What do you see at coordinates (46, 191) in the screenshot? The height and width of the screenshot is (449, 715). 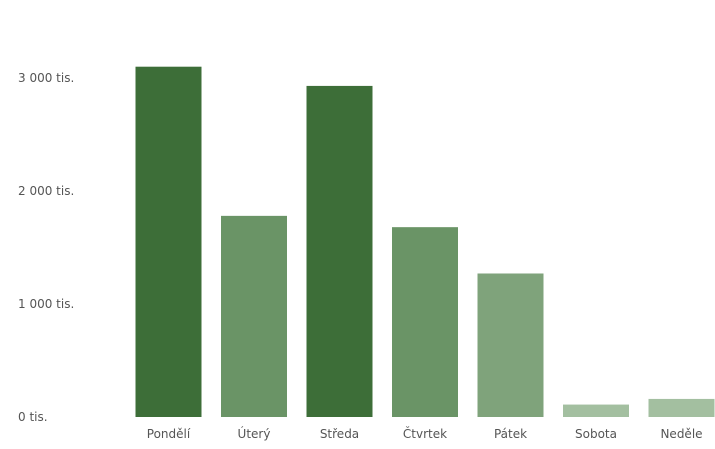 I see `y-tick-label: 2 000 tis.` at bounding box center [46, 191].